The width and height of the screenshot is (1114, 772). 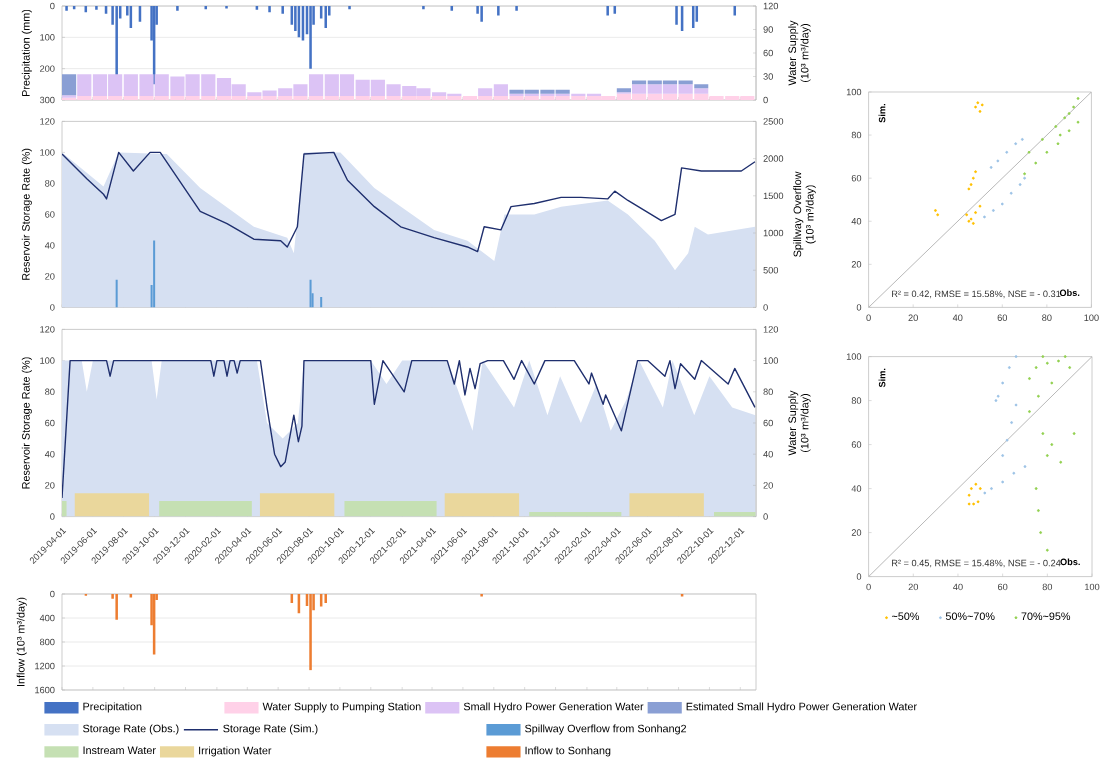 What do you see at coordinates (409, 202) in the screenshot?
I see `line-series` at bounding box center [409, 202].